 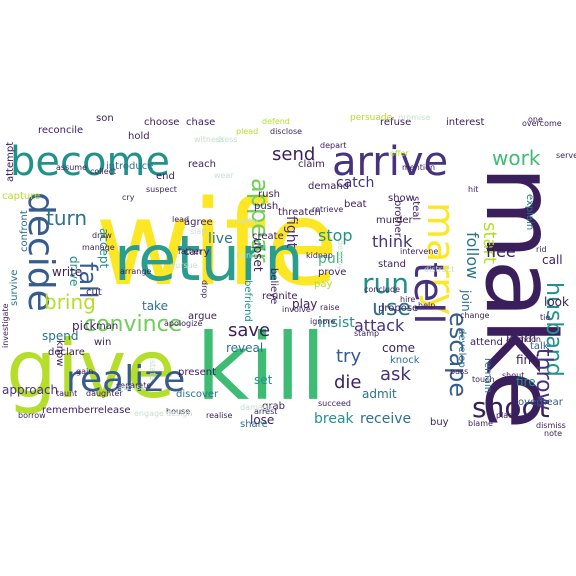 What do you see at coordinates (329, 186) in the screenshot?
I see `word: demand` at bounding box center [329, 186].